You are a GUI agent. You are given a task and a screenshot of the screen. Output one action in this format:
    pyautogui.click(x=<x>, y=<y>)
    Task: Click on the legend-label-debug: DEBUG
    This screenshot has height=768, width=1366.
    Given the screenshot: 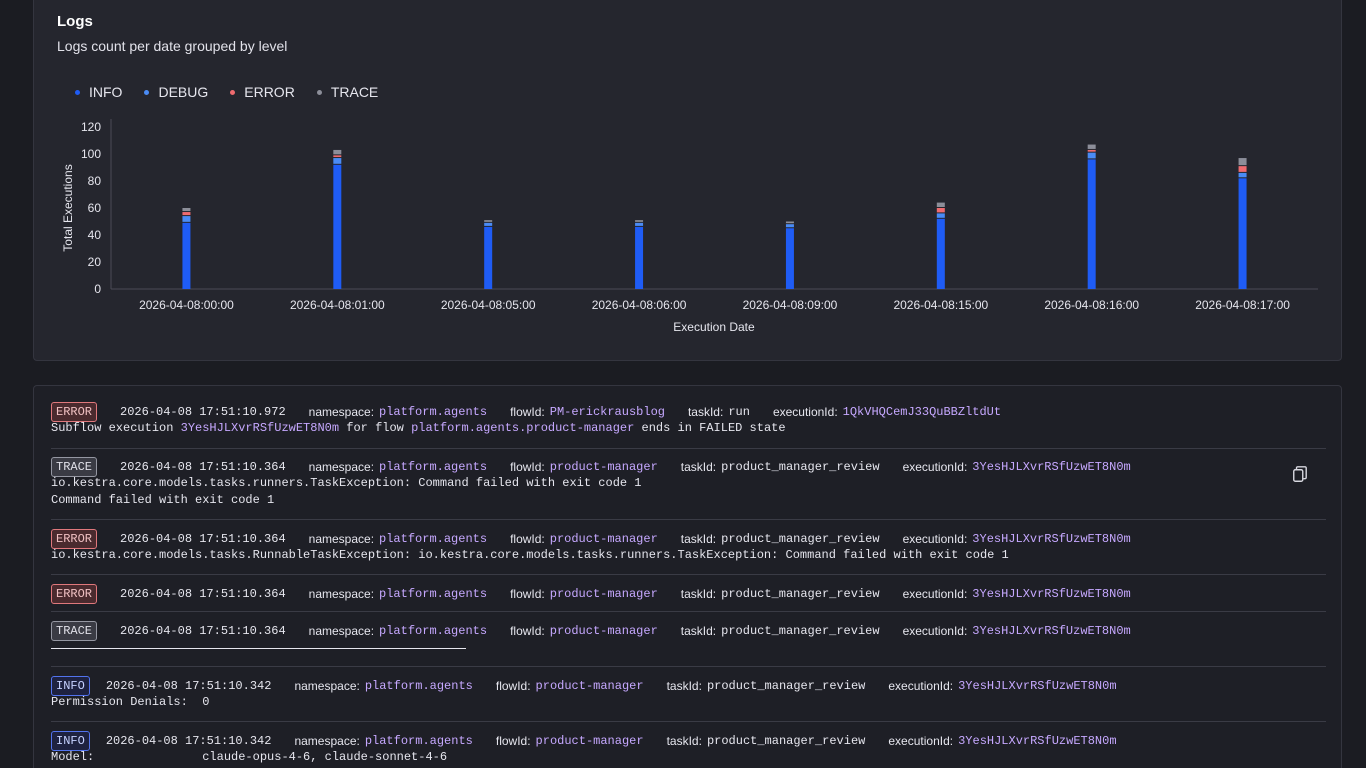 What is the action you would take?
    pyautogui.click(x=183, y=92)
    